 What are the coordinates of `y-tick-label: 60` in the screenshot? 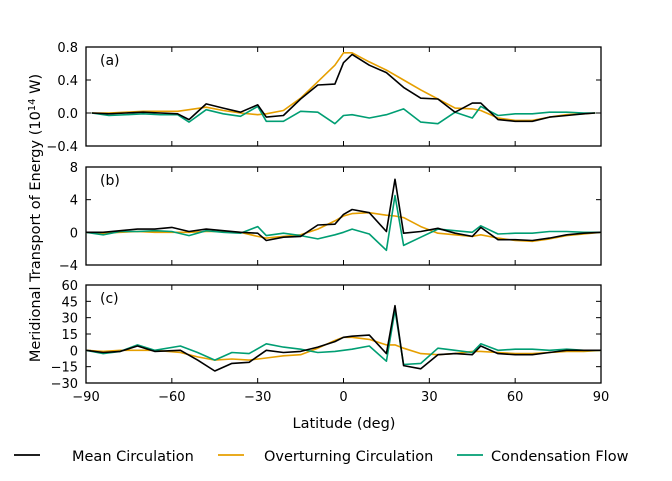 It's located at (69, 286).